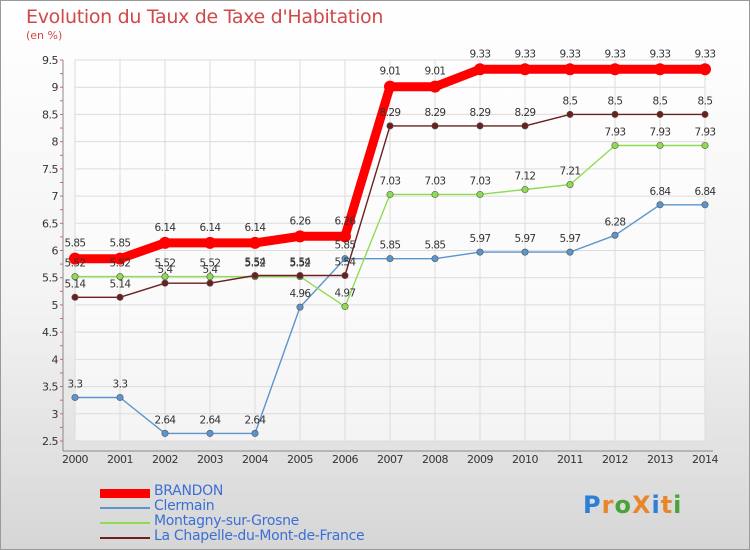 The width and height of the screenshot is (750, 550). What do you see at coordinates (570, 172) in the screenshot?
I see `data-label: 7.21` at bounding box center [570, 172].